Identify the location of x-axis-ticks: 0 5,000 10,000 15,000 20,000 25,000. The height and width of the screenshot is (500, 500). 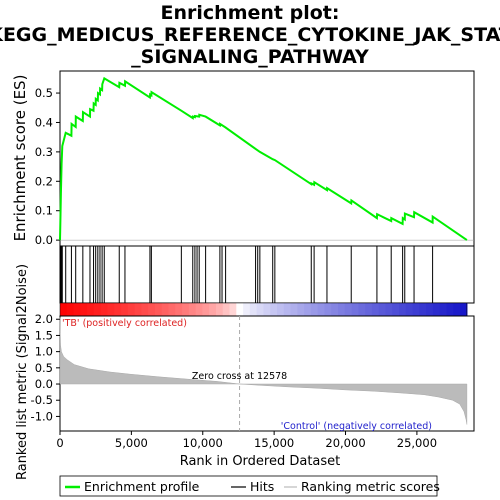
(246, 440).